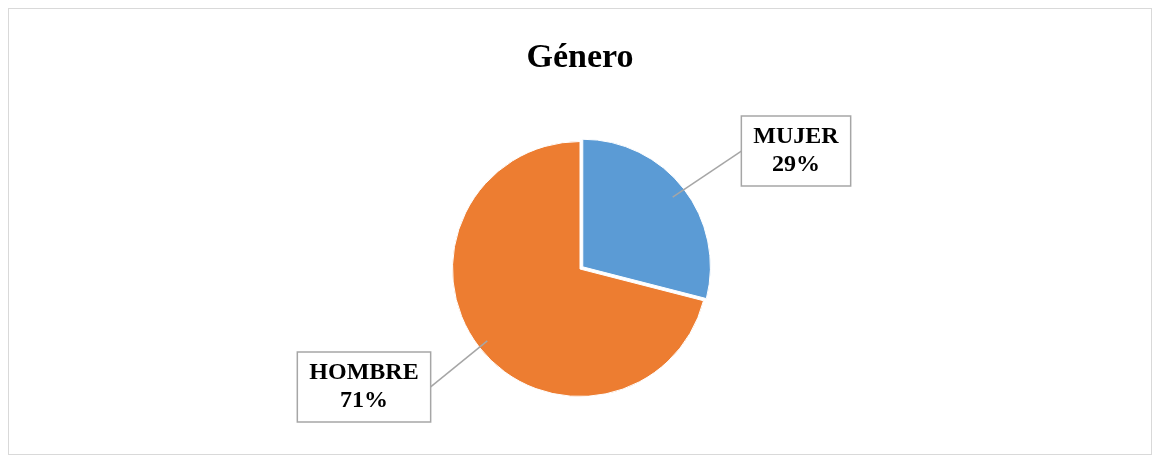  Describe the element at coordinates (363, 399) in the screenshot. I see `data-label: 71%` at that location.